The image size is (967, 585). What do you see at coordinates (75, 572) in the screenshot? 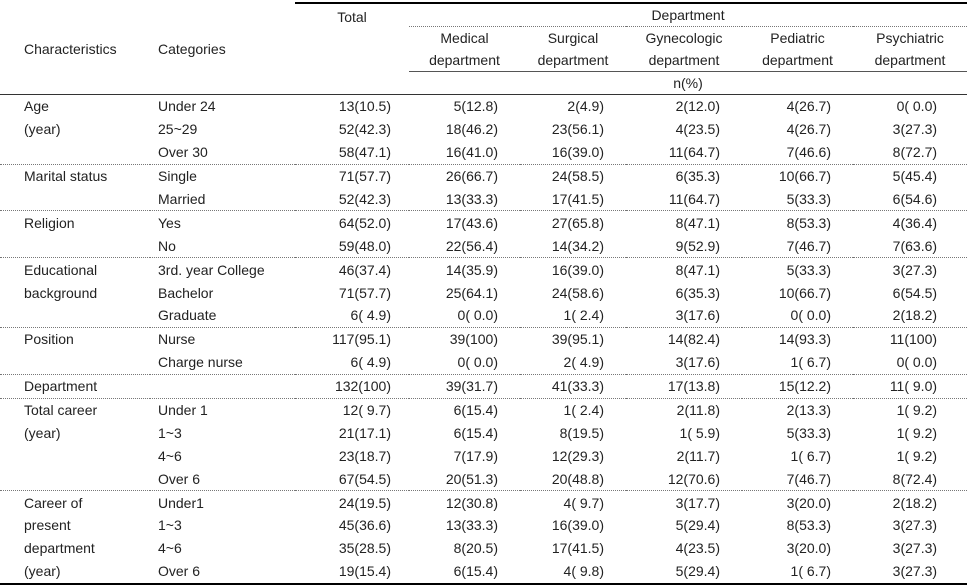
I see `characteristic-cell: (year)` at bounding box center [75, 572].